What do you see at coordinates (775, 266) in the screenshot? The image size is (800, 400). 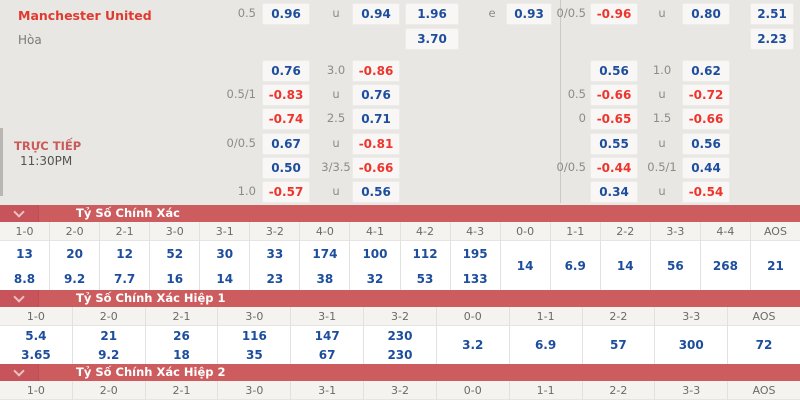 I see `score-odds-draw: 21` at bounding box center [775, 266].